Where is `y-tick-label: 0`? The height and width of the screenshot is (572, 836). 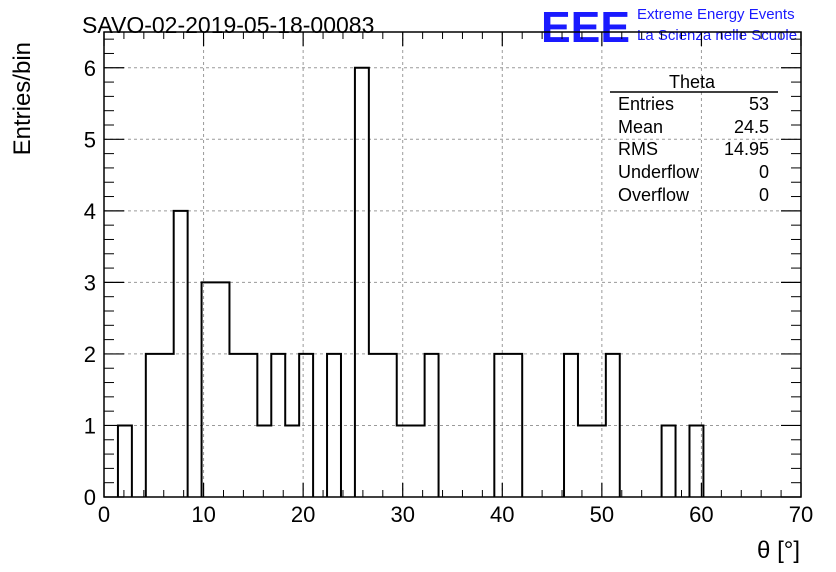 y-tick-label: 0 is located at coordinates (90, 497).